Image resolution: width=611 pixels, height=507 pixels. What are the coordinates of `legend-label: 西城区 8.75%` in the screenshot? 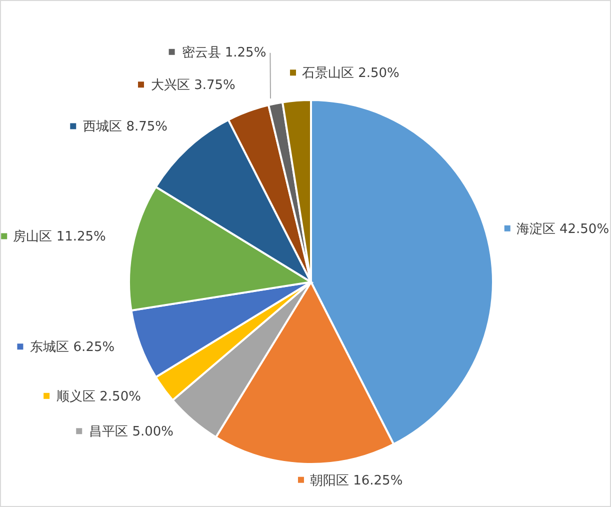 It's located at (125, 127).